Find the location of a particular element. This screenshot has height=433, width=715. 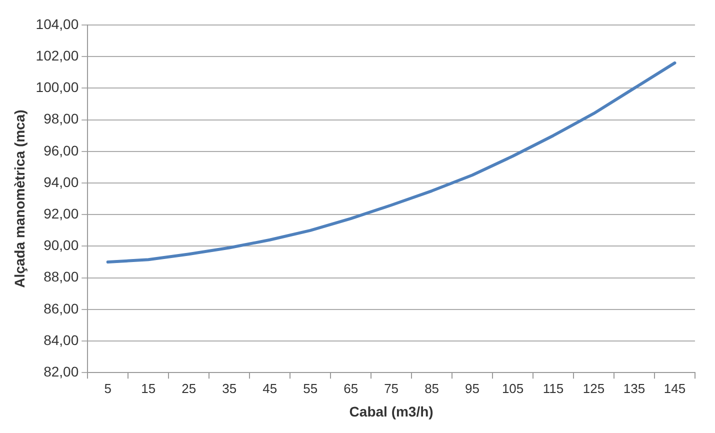

y-tick-label: 94,00 is located at coordinates (61, 182).